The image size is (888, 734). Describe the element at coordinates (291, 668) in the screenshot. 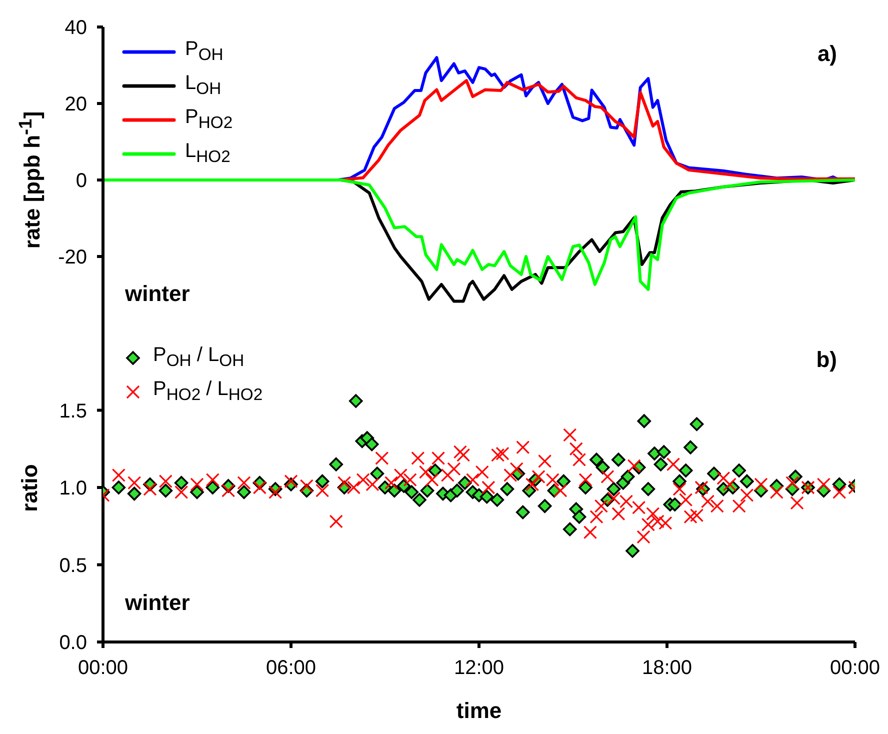

I see `x-tick-label: 06:00` at that location.